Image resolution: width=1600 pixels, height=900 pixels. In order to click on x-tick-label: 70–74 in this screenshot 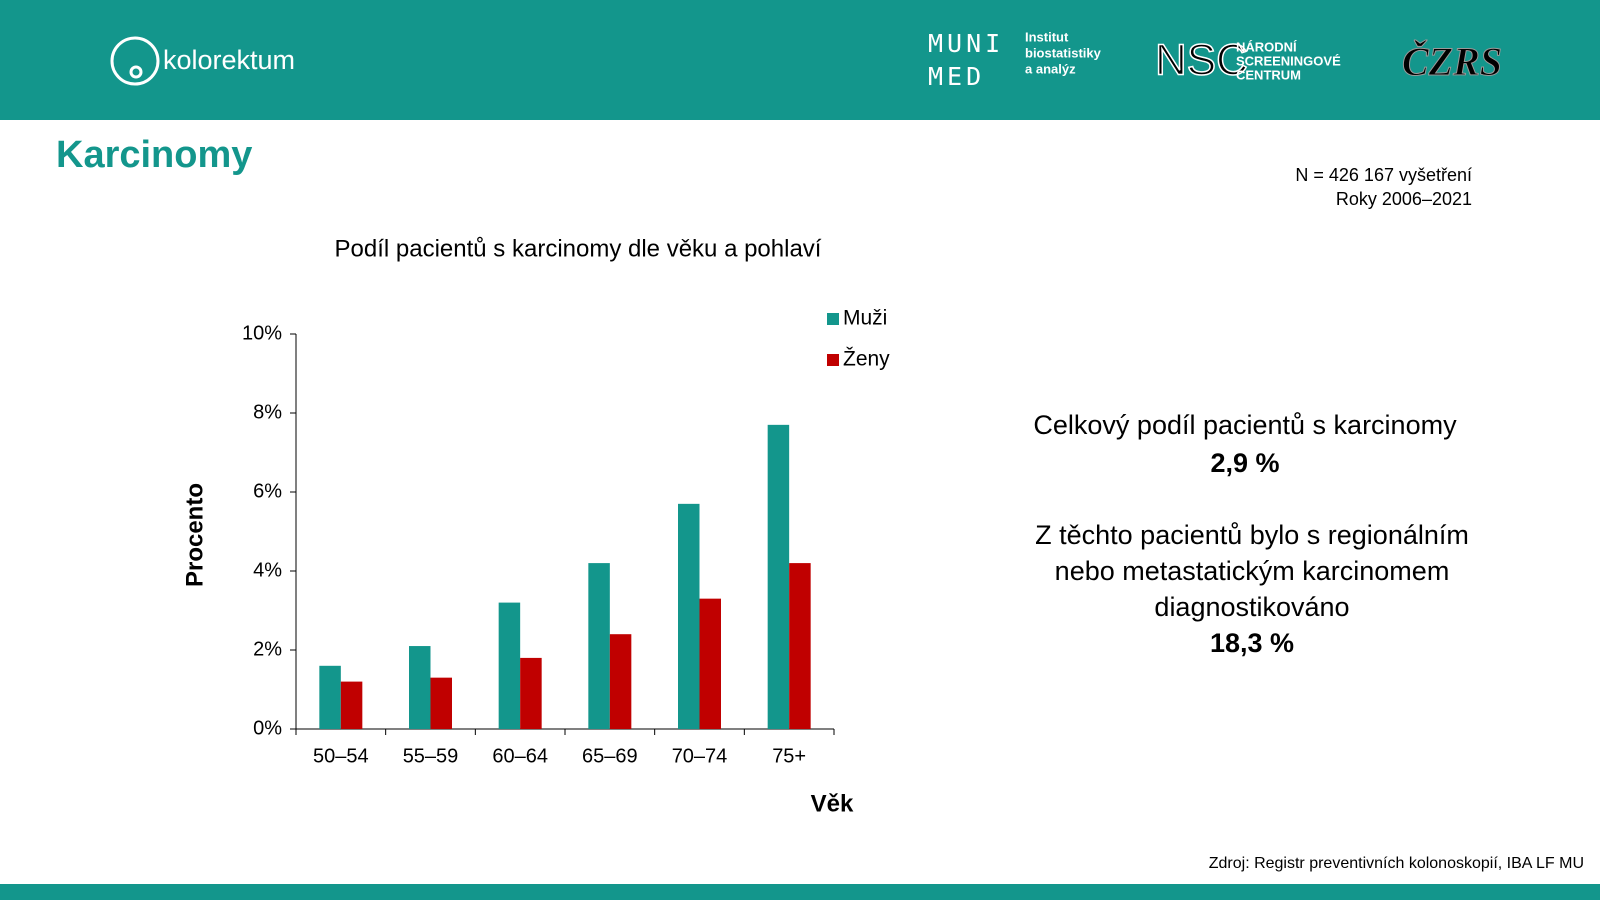, I will do `click(700, 756)`.